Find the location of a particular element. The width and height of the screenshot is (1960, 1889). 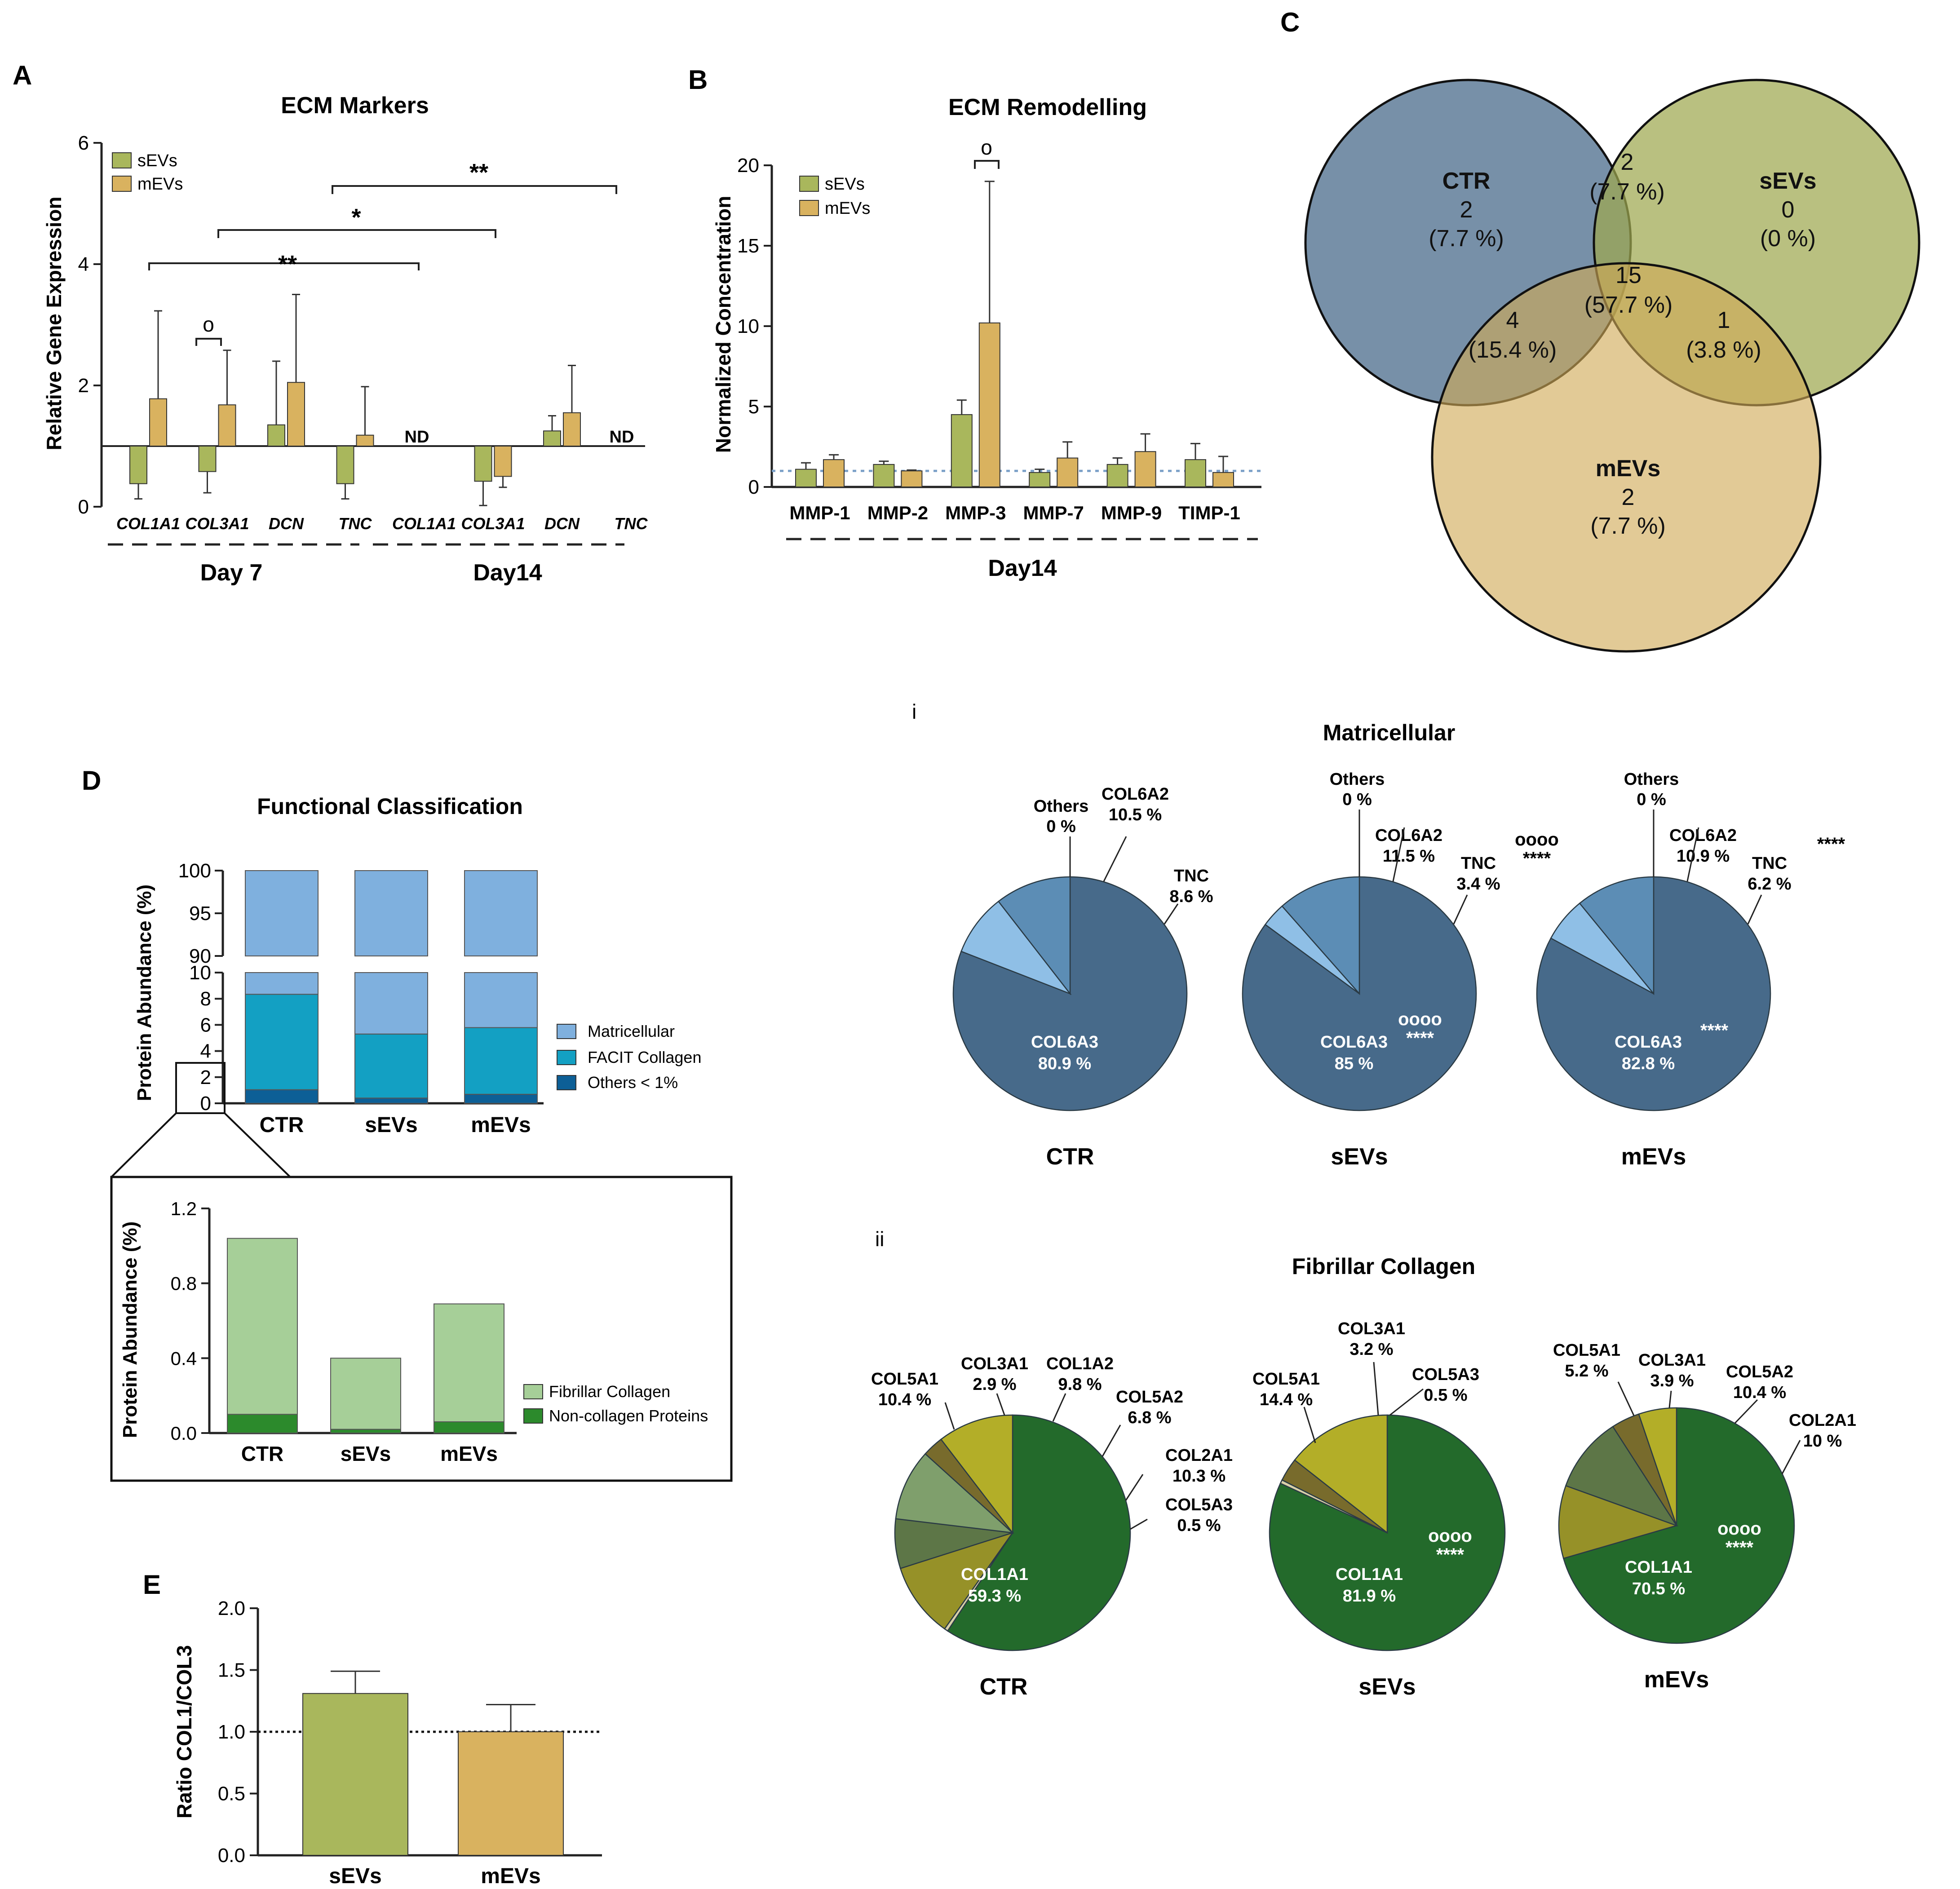

zoom-line-right is located at coordinates (257, 1145).